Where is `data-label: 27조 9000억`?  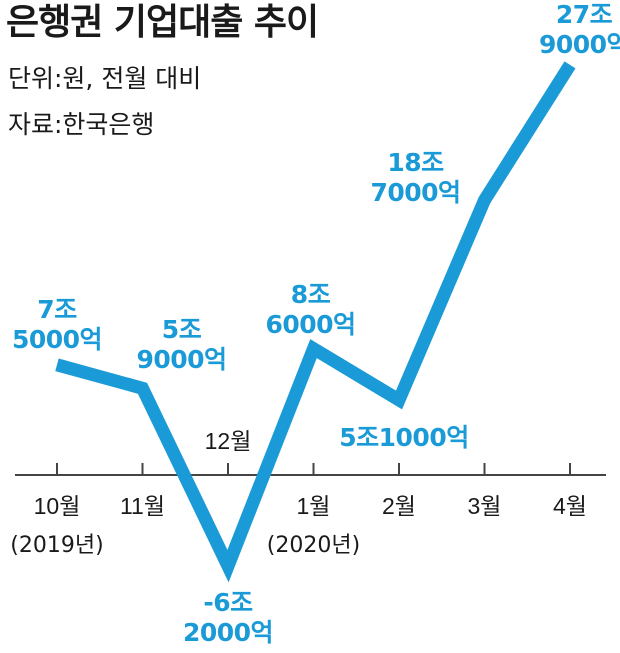 data-label: 27조 9000억 is located at coordinates (579, 29).